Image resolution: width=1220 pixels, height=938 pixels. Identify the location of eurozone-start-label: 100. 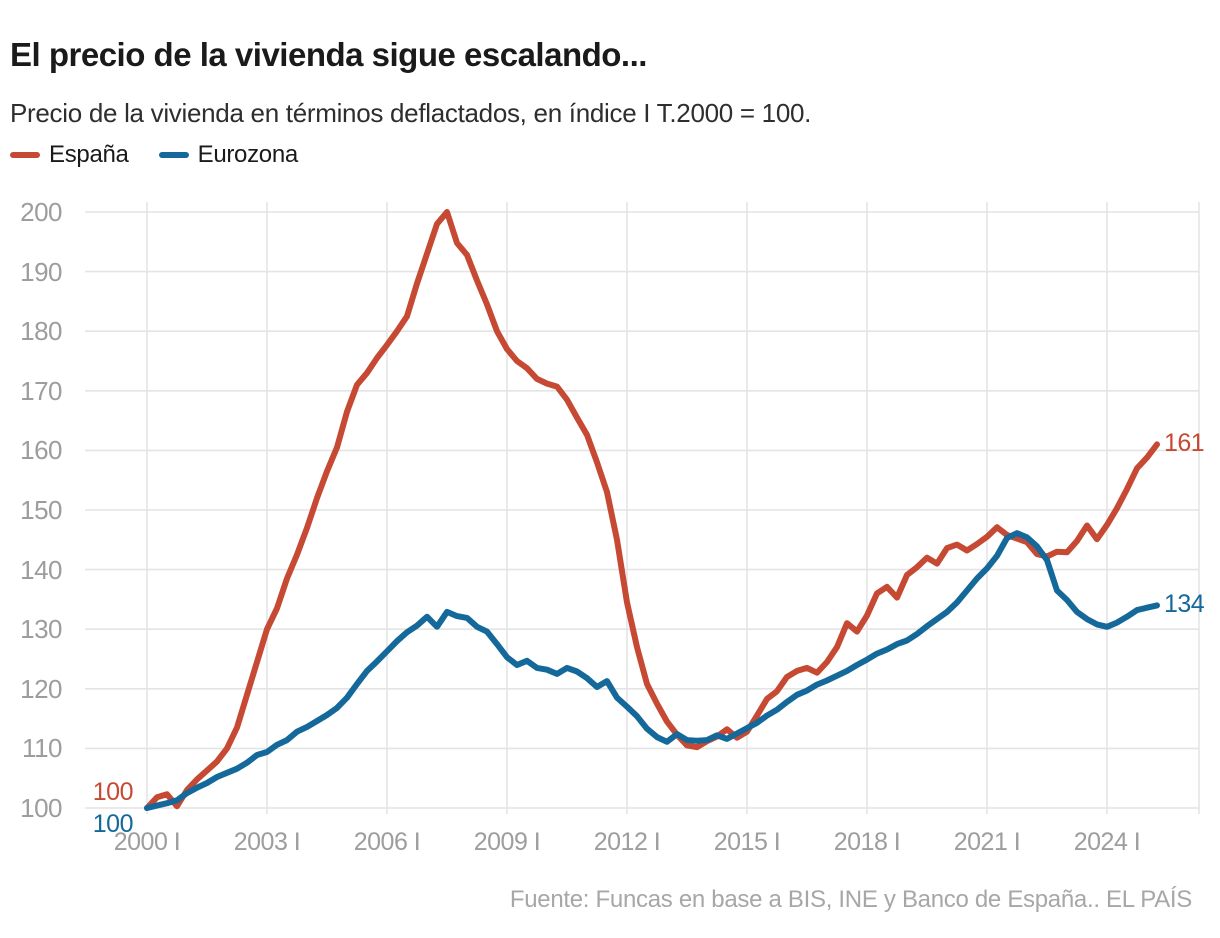
(113, 824).